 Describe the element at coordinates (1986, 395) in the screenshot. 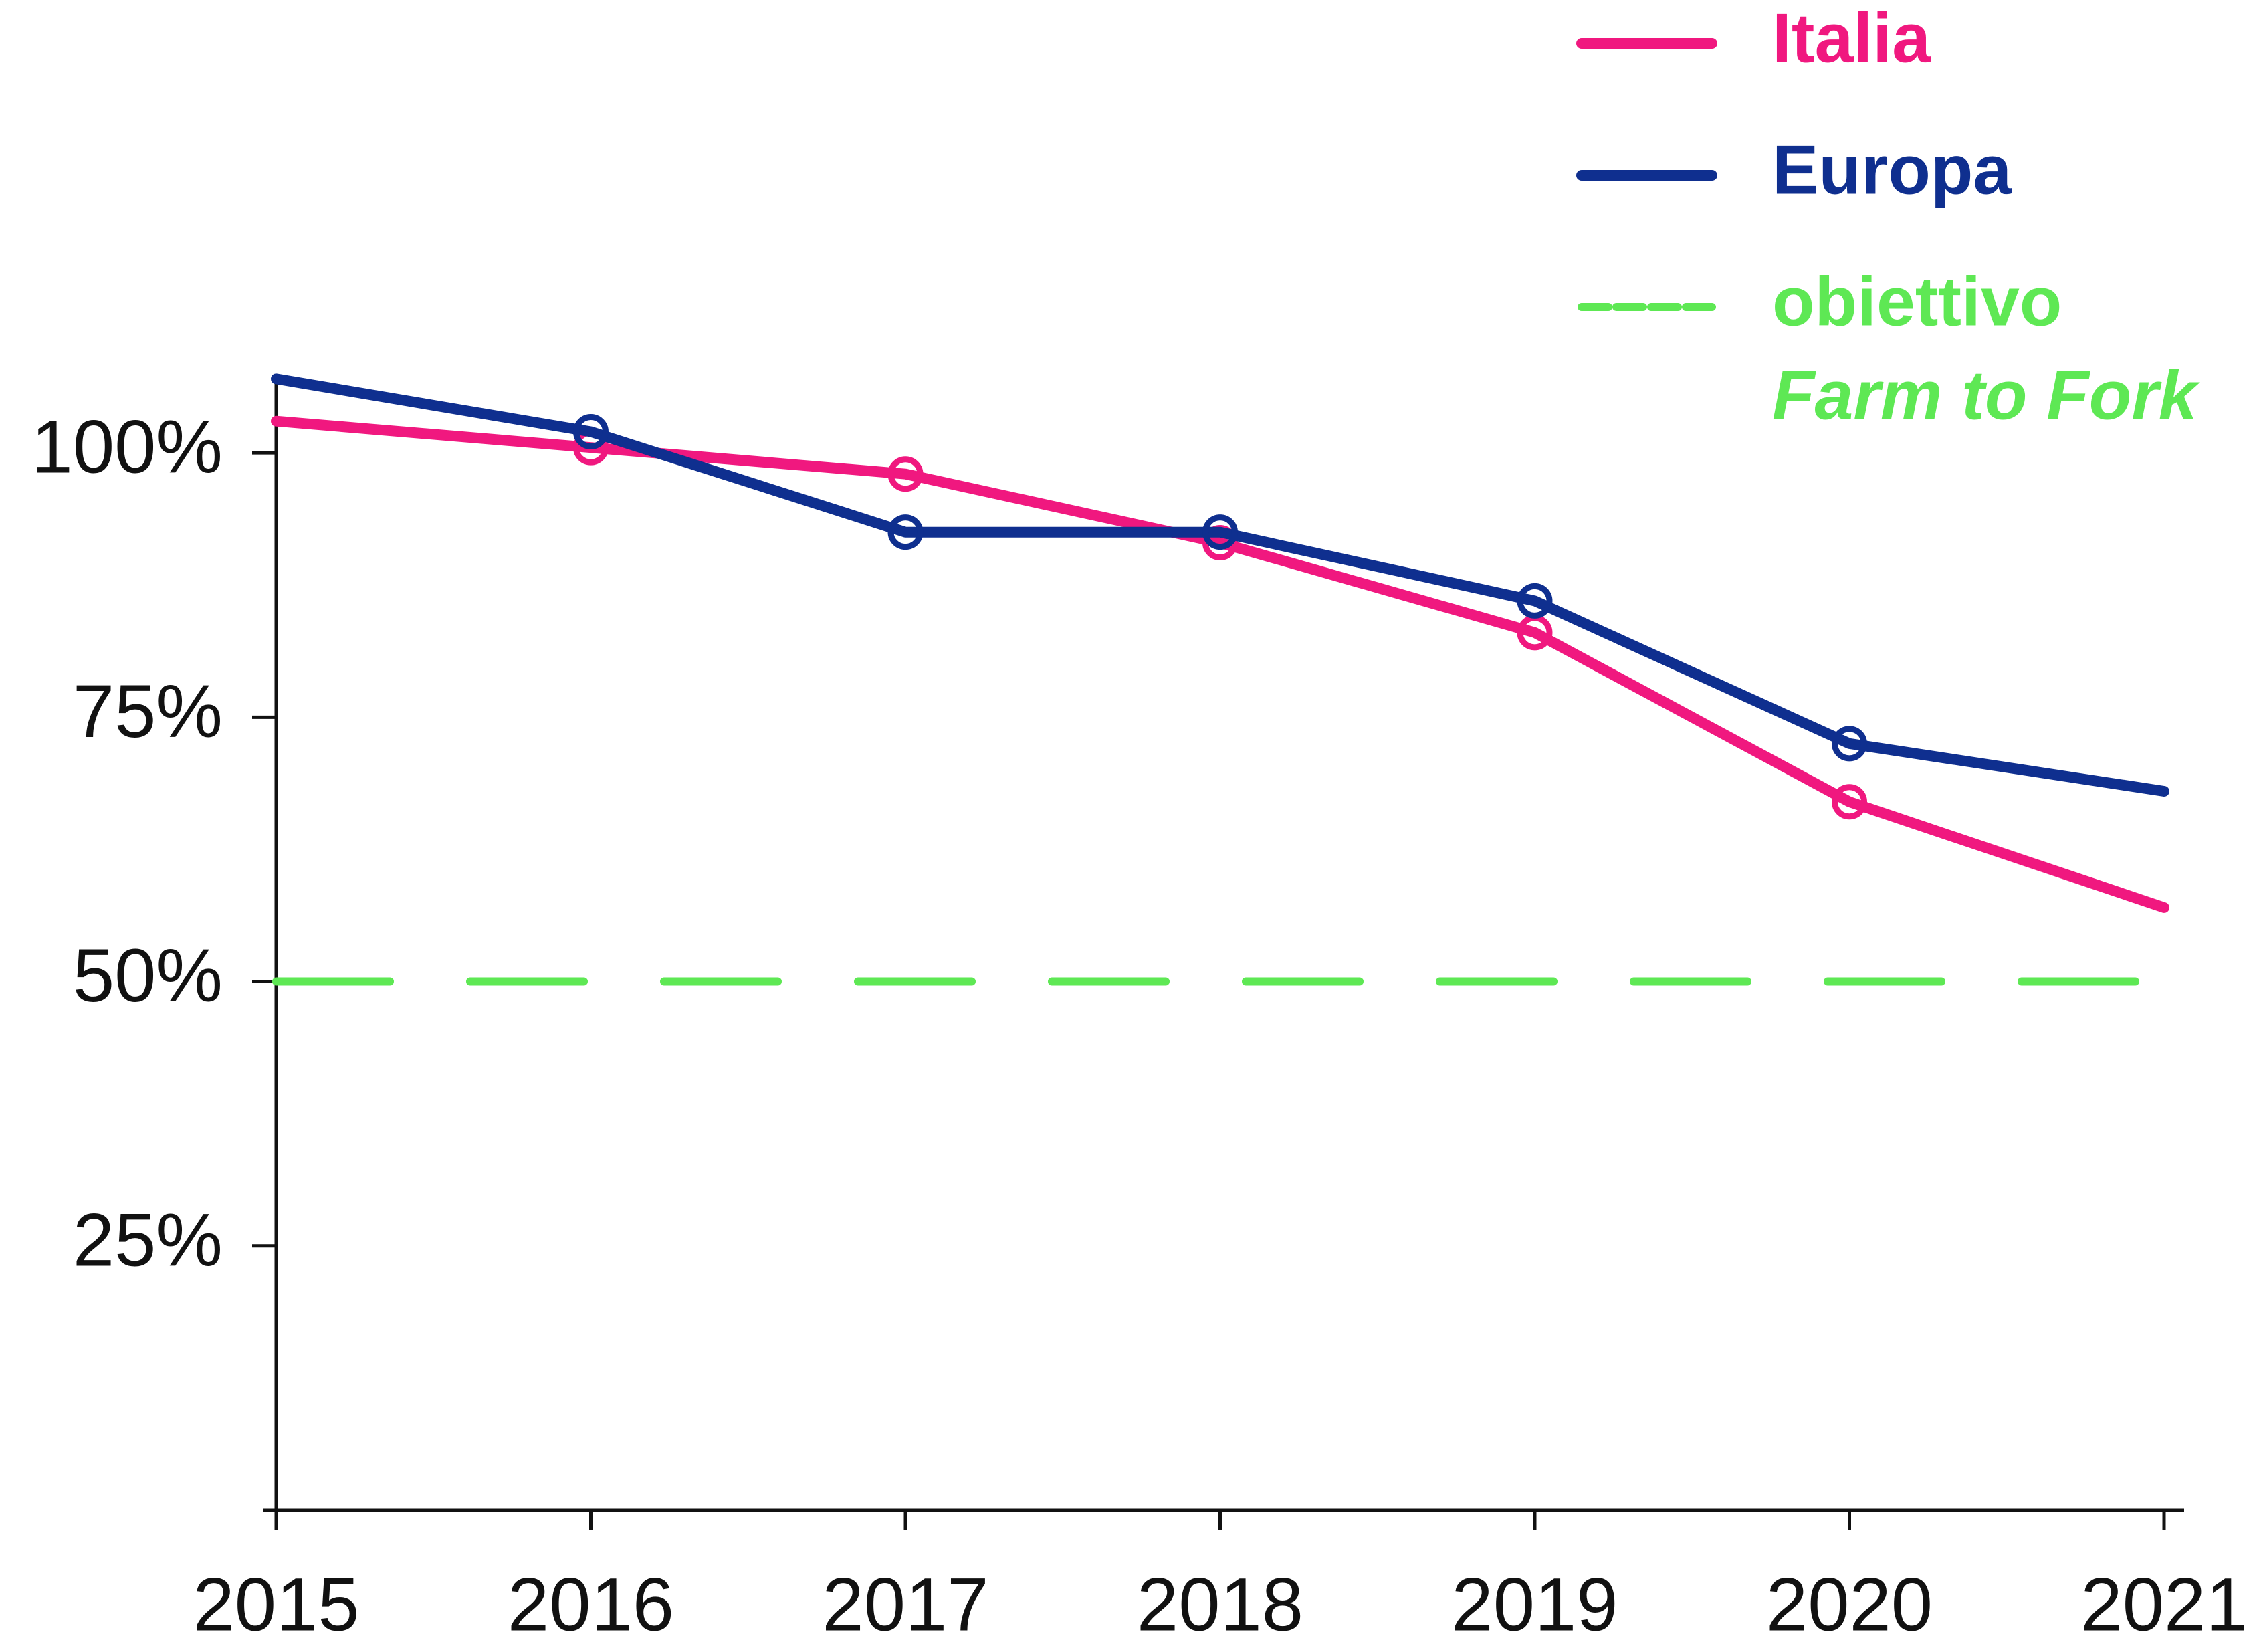

I see `legend-note: Farm to Fork` at that location.